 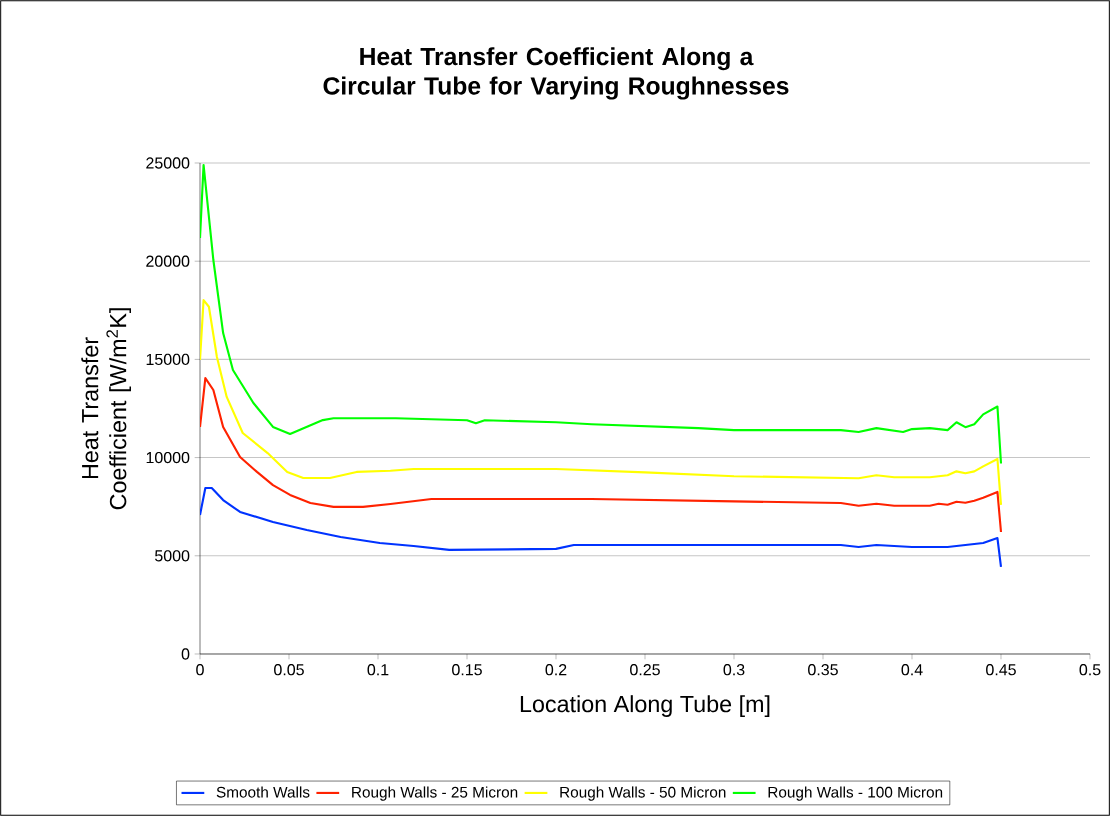 What do you see at coordinates (200, 670) in the screenshot?
I see `x-tick-label: 0` at bounding box center [200, 670].